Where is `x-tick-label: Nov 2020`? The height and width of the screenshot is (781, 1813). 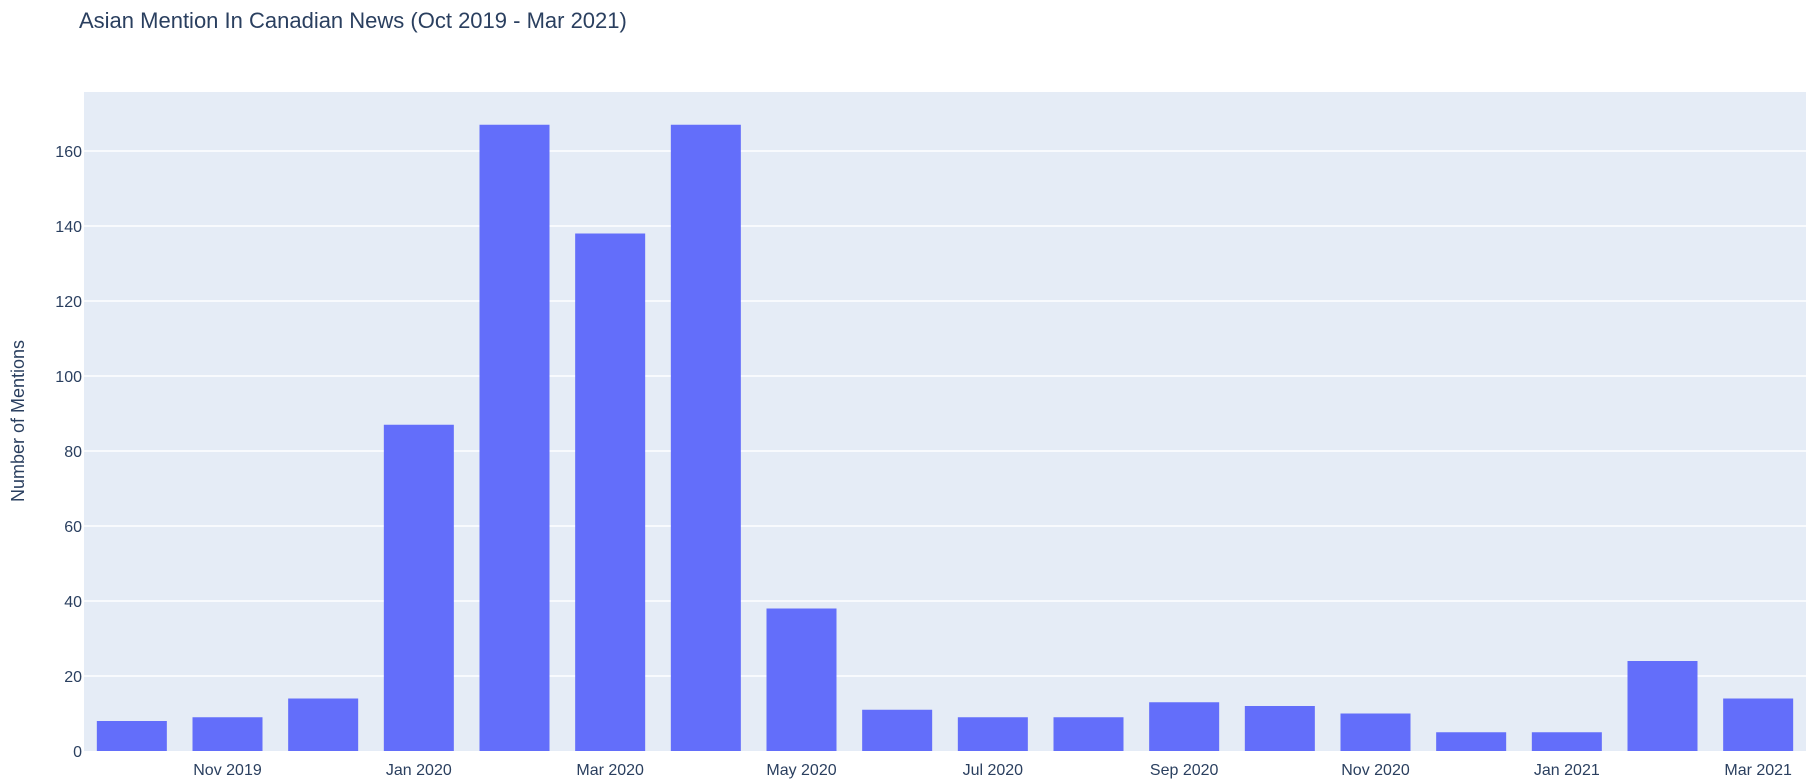 x-tick-label: Nov 2020 is located at coordinates (1375, 770).